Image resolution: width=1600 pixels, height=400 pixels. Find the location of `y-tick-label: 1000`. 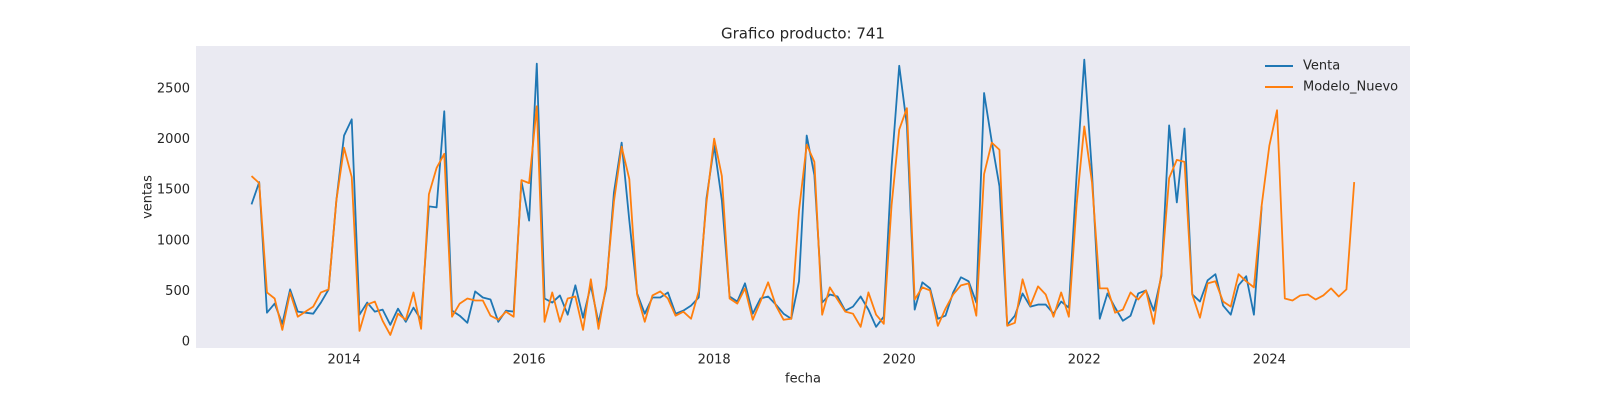

y-tick-label: 1000 is located at coordinates (173, 240).